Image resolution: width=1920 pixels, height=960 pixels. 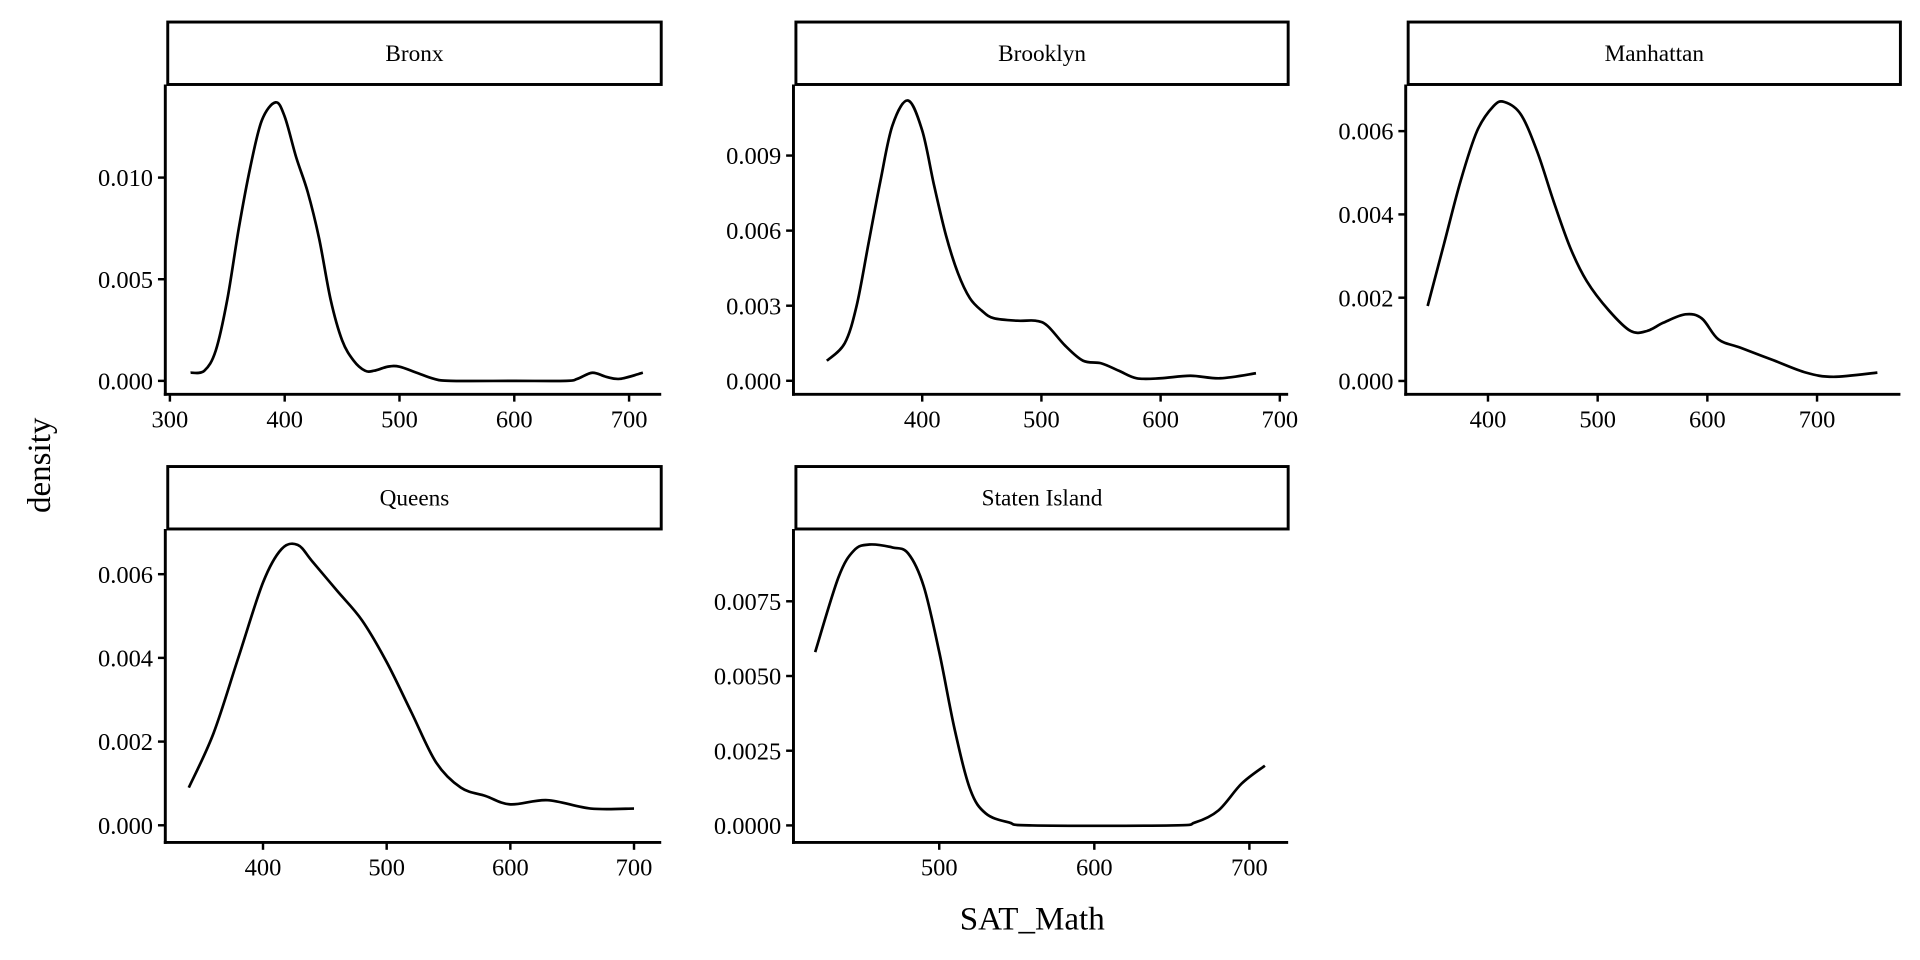 I want to click on y-tick-label: 0.003, so click(x=753, y=306).